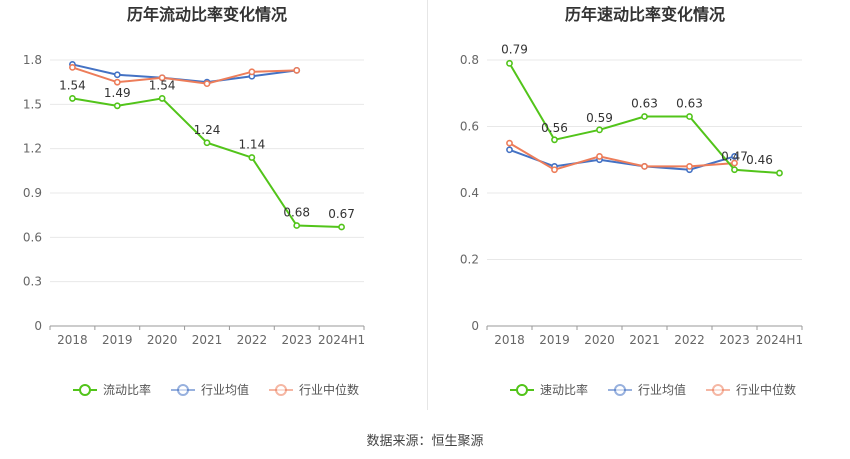  What do you see at coordinates (469, 60) in the screenshot?
I see `y-tick-label: 0.8` at bounding box center [469, 60].